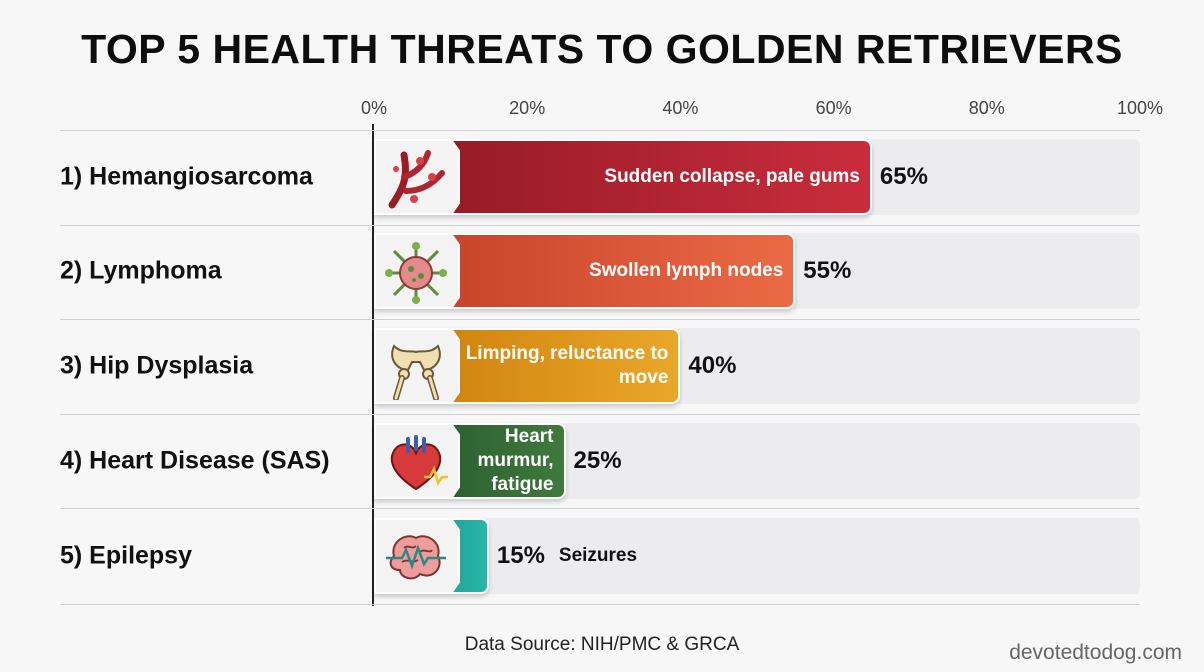  I want to click on value-label: 25%, so click(597, 460).